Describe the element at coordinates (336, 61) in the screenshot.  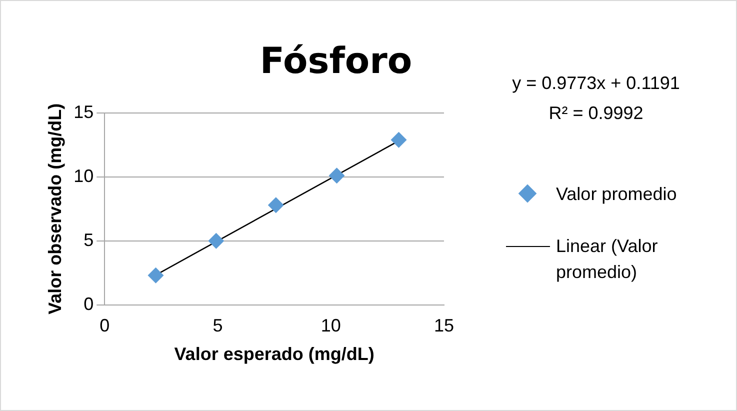
I see `chart-title: Fósforo` at that location.